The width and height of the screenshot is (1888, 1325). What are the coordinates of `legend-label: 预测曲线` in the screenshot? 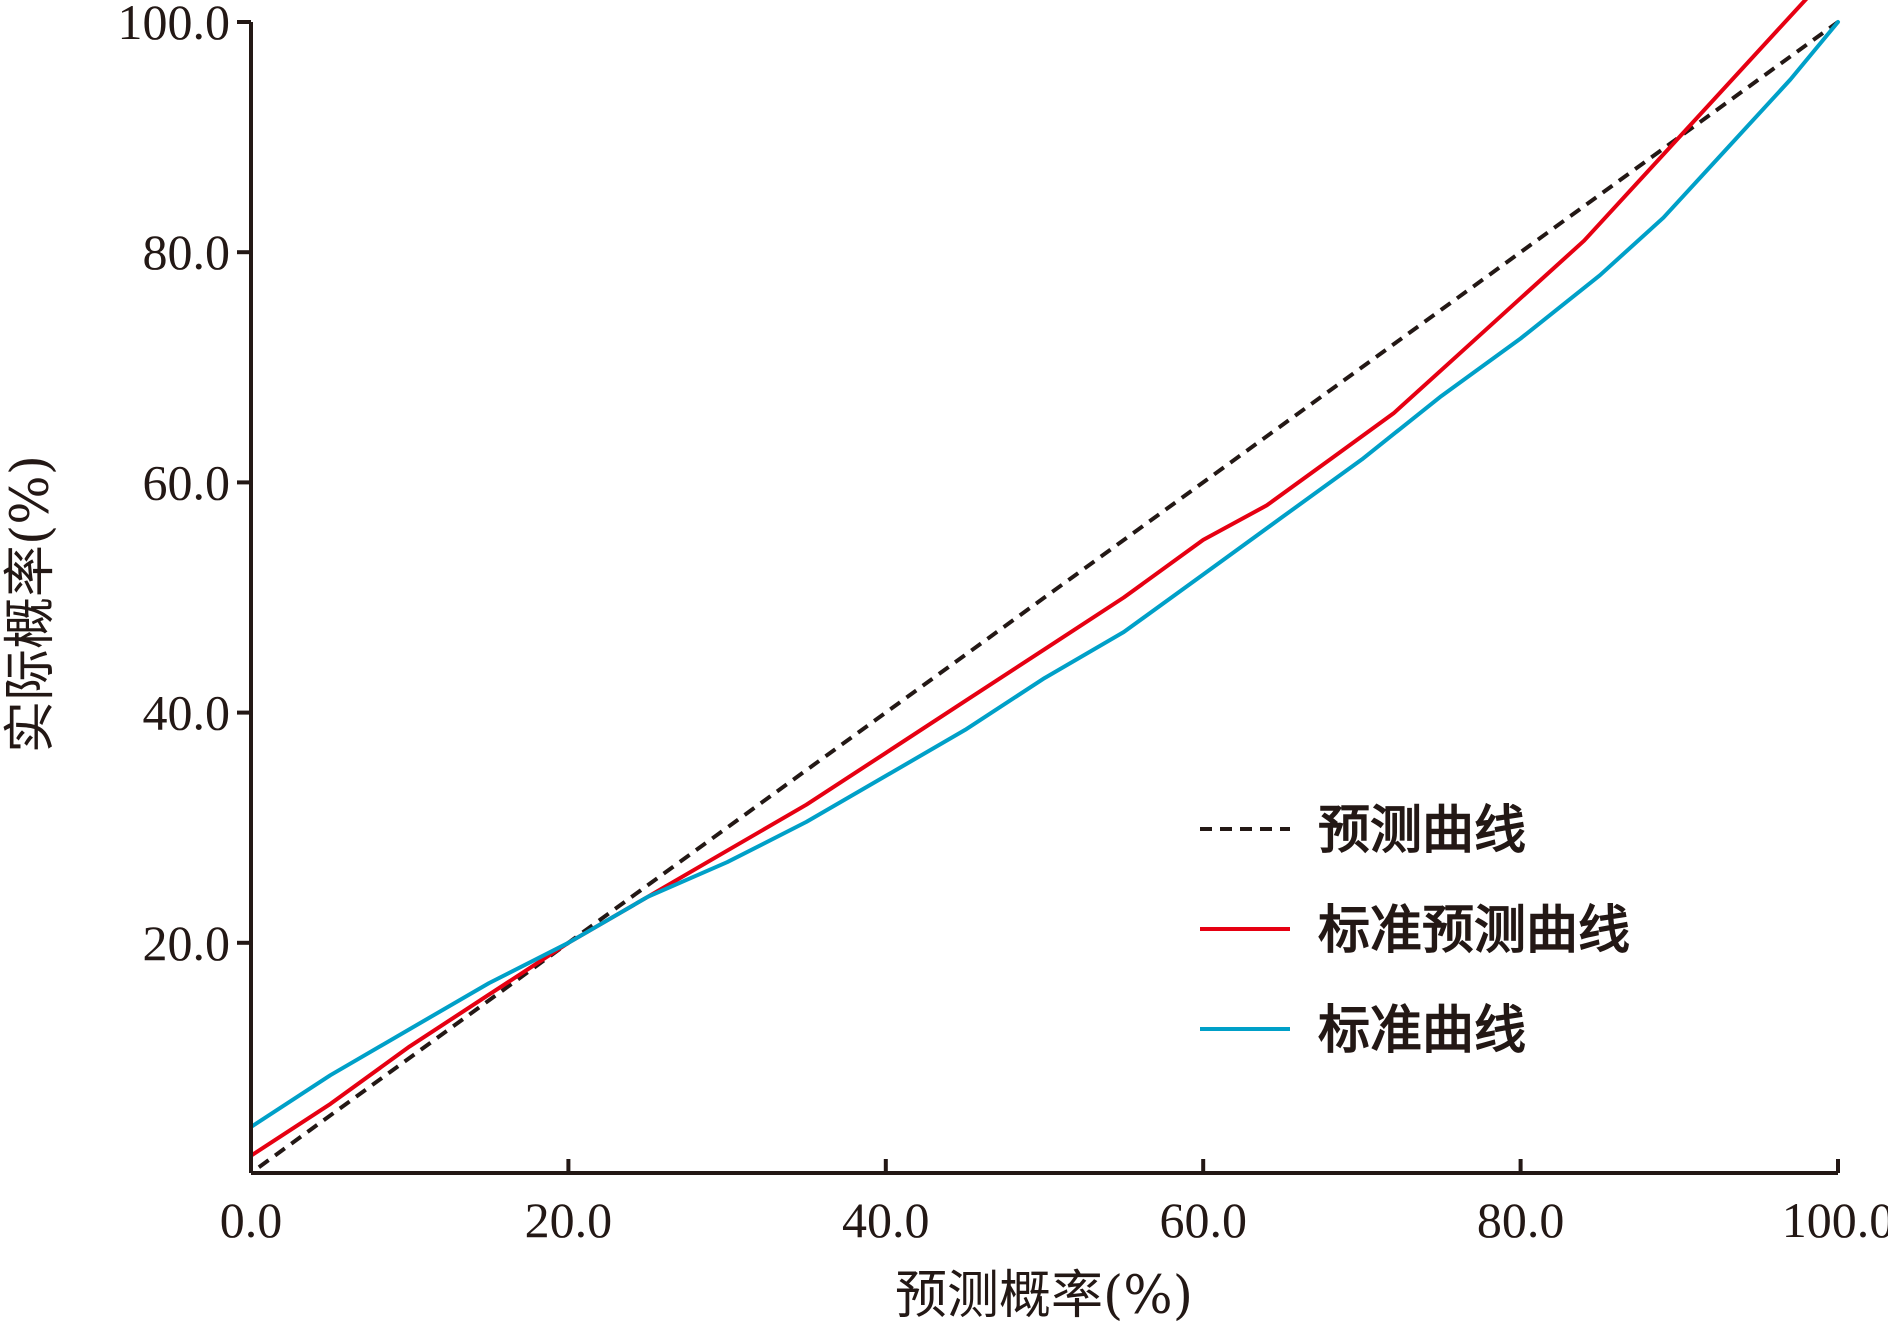 It's located at (1422, 831).